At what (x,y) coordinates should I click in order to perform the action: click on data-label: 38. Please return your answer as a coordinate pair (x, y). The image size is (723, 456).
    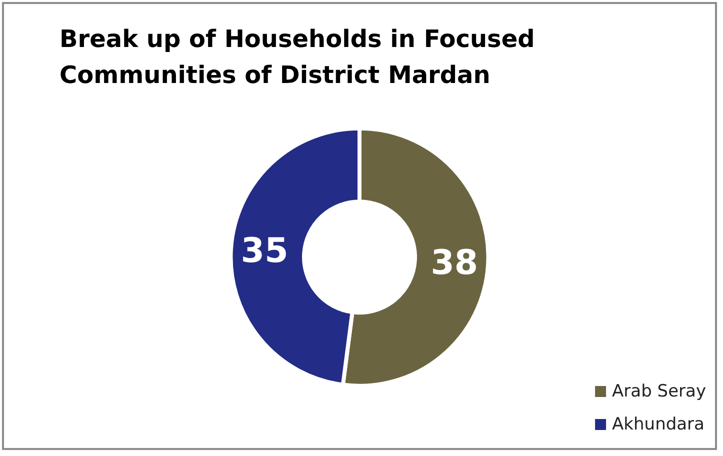
    Looking at the image, I should click on (454, 263).